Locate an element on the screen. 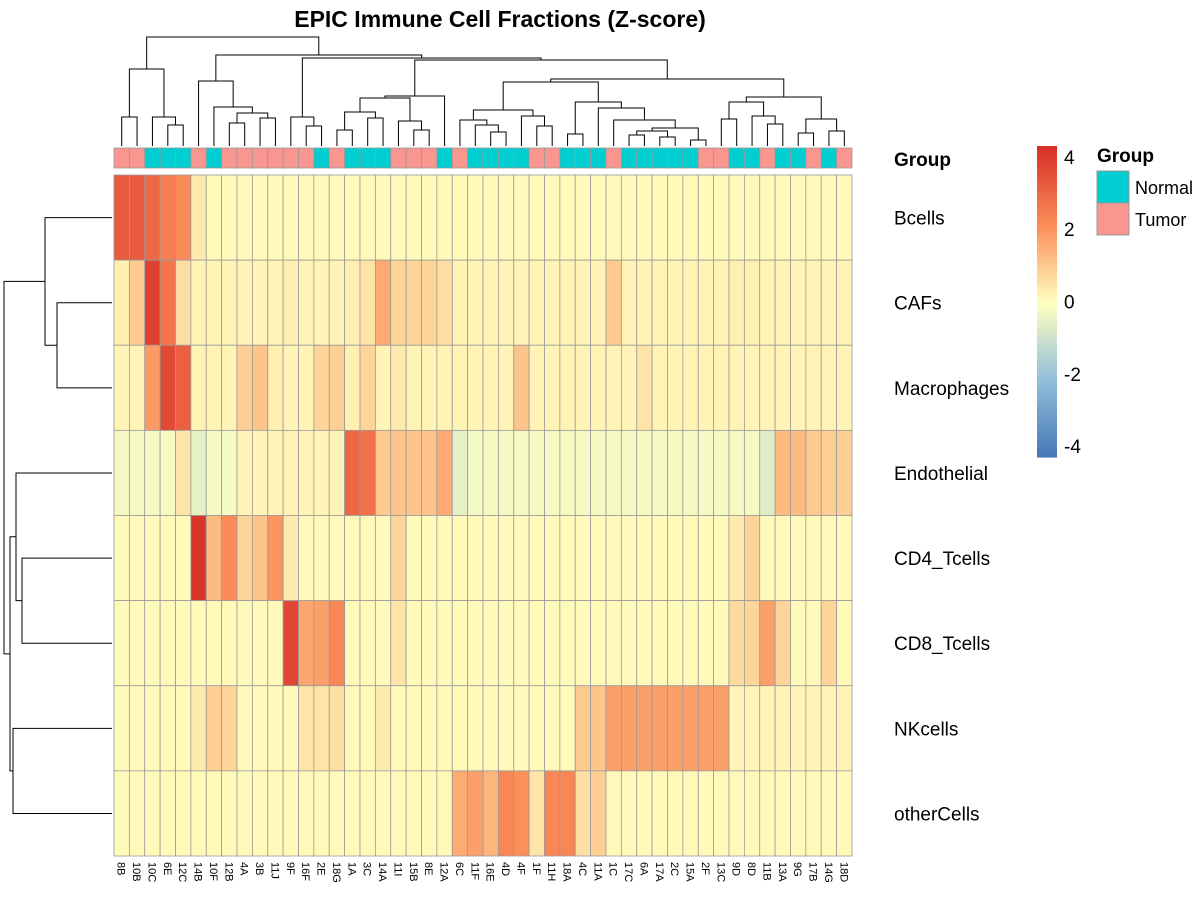 Image resolution: width=1200 pixels, height=900 pixels. column-label: 2E is located at coordinates (321, 868).